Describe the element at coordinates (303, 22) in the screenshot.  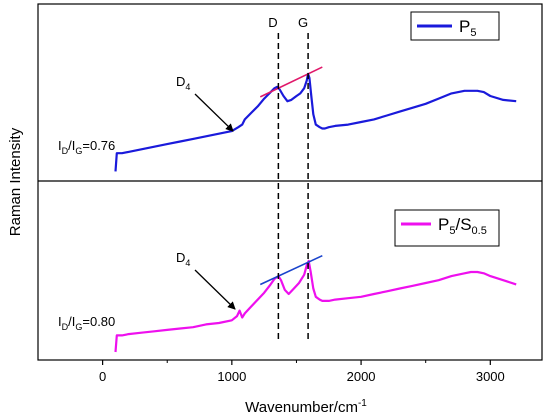
I see `ref-line-g-label: G` at that location.